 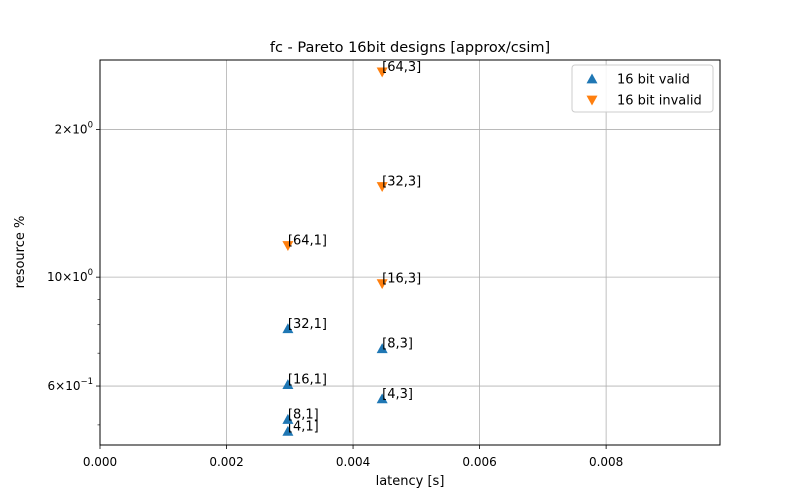 What do you see at coordinates (70, 276) in the screenshot?
I see `y-tick-label: 10×100` at bounding box center [70, 276].